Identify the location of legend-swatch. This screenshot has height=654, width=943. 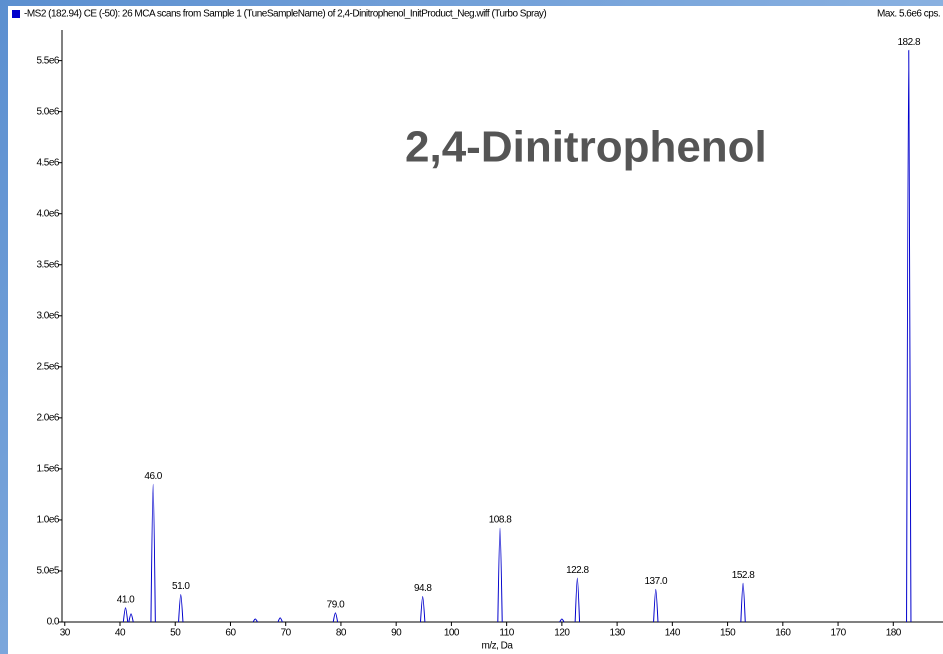
(16, 14).